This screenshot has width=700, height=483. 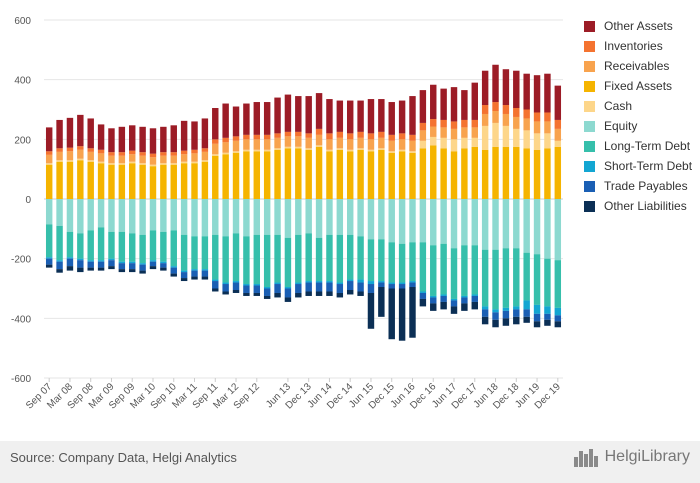 I want to click on legend-label: Other Liabilities, so click(x=645, y=206).